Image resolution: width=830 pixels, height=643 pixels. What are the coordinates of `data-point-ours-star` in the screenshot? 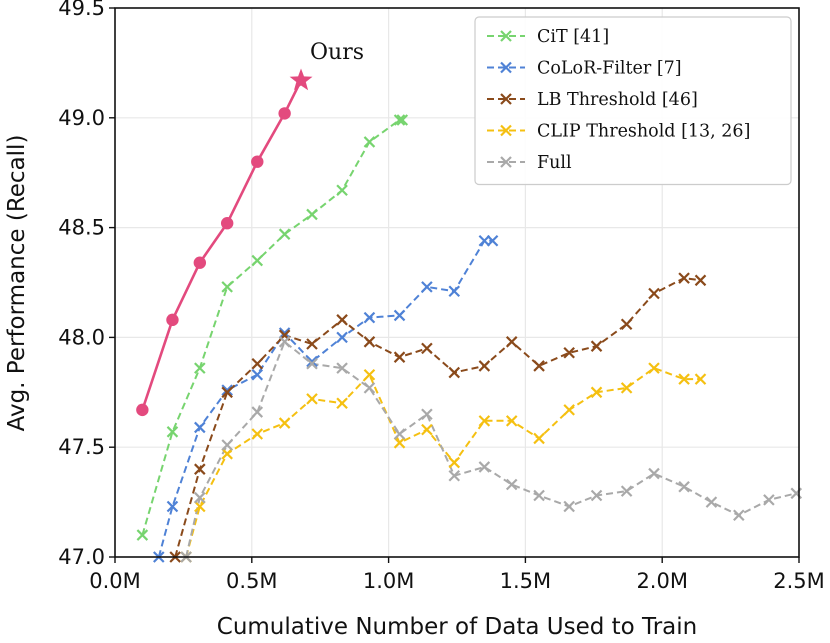 It's located at (301, 79).